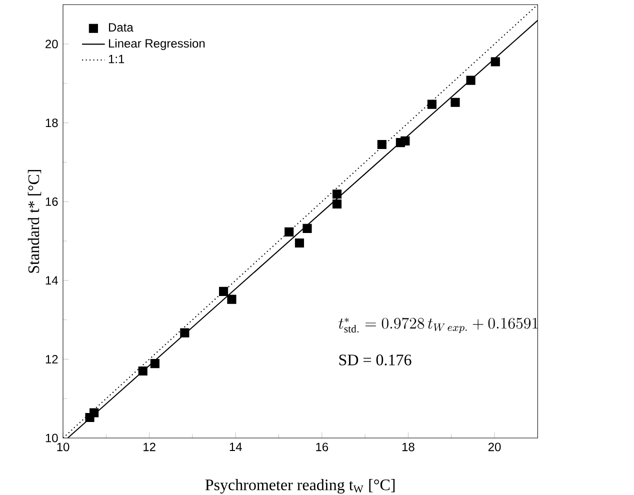 This screenshot has width=634, height=495. Describe the element at coordinates (116, 59) in the screenshot. I see `legend-label: 1:1` at that location.